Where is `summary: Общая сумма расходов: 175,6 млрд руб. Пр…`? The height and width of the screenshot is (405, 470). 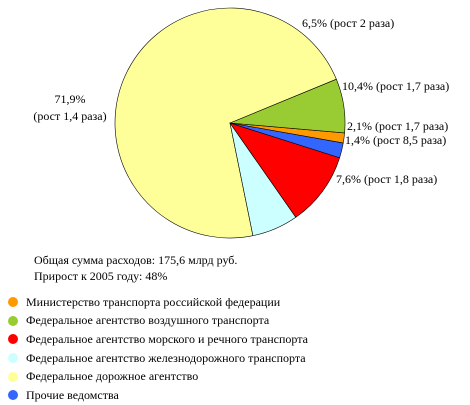 summary: Общая сумма расходов: 175,6 млрд руб. Пр… is located at coordinates (135, 268).